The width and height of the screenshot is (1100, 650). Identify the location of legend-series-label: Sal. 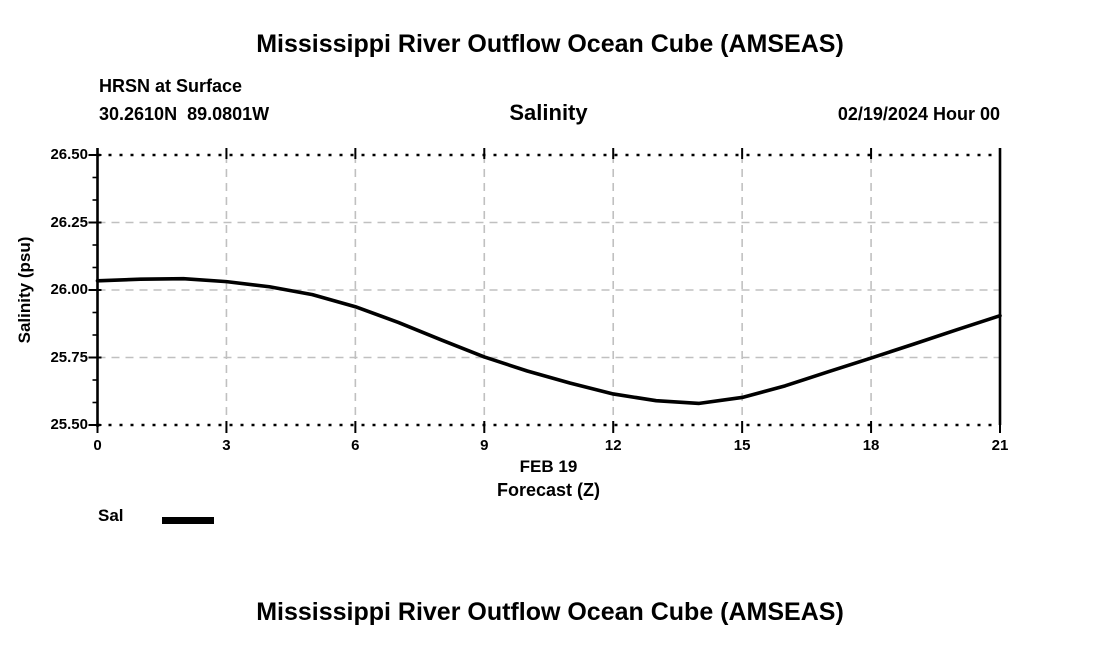
(111, 515).